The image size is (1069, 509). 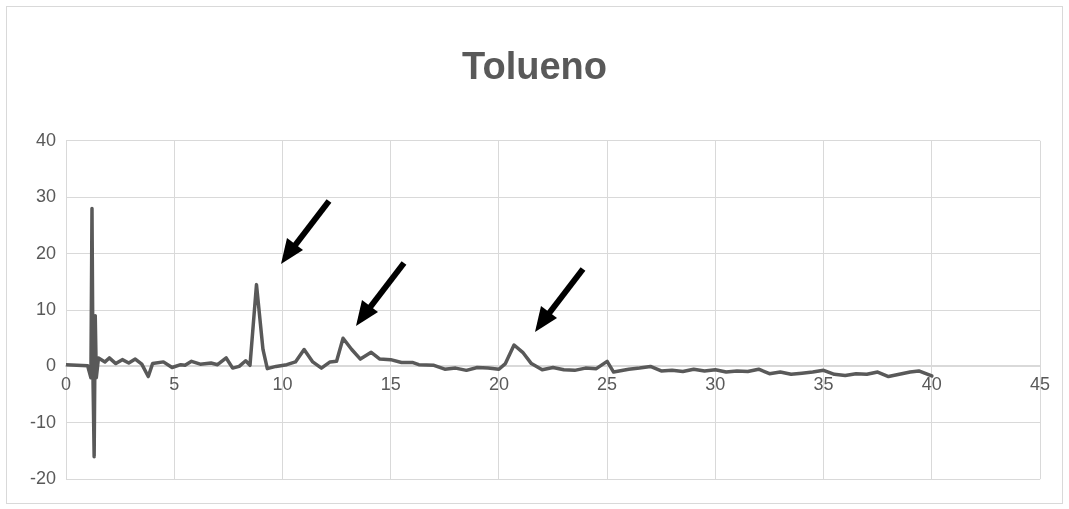 What do you see at coordinates (931, 384) in the screenshot?
I see `x-tick-label: 40` at bounding box center [931, 384].